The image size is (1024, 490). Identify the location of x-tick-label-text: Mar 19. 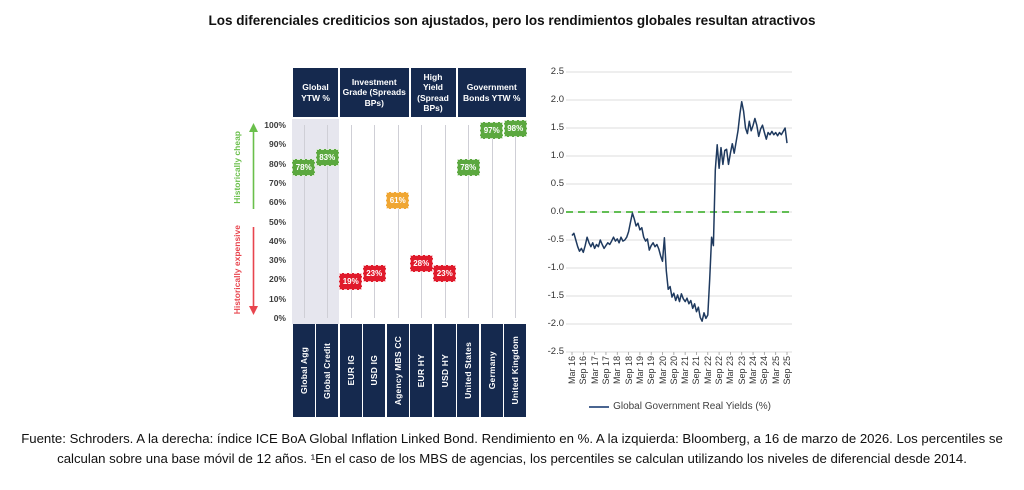
(639, 370).